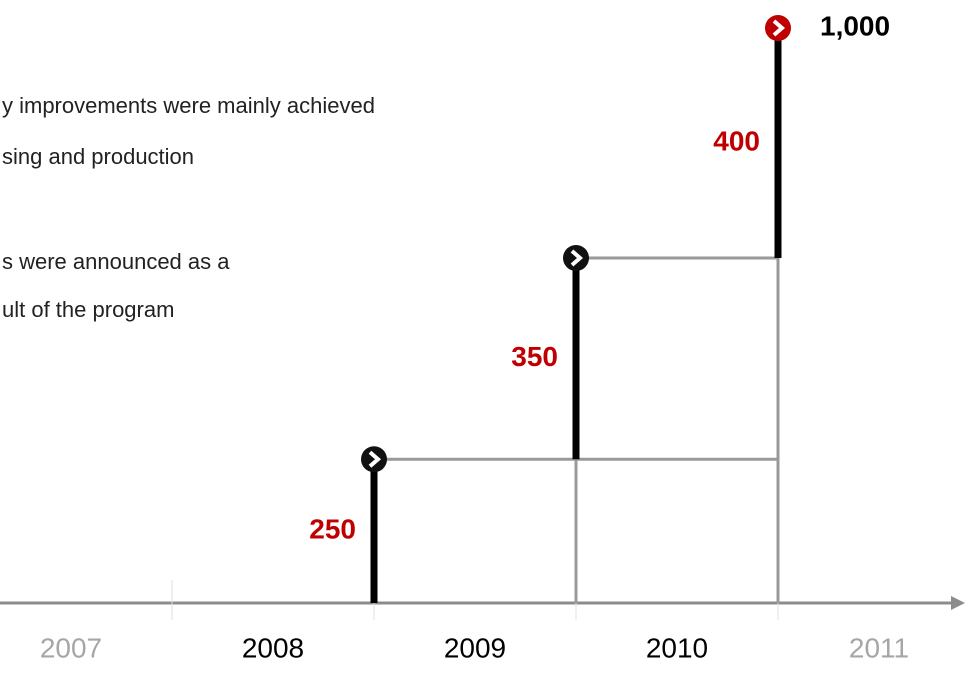 This screenshot has width=965, height=677. What do you see at coordinates (71, 647) in the screenshot?
I see `x-tick-label: 2007` at bounding box center [71, 647].